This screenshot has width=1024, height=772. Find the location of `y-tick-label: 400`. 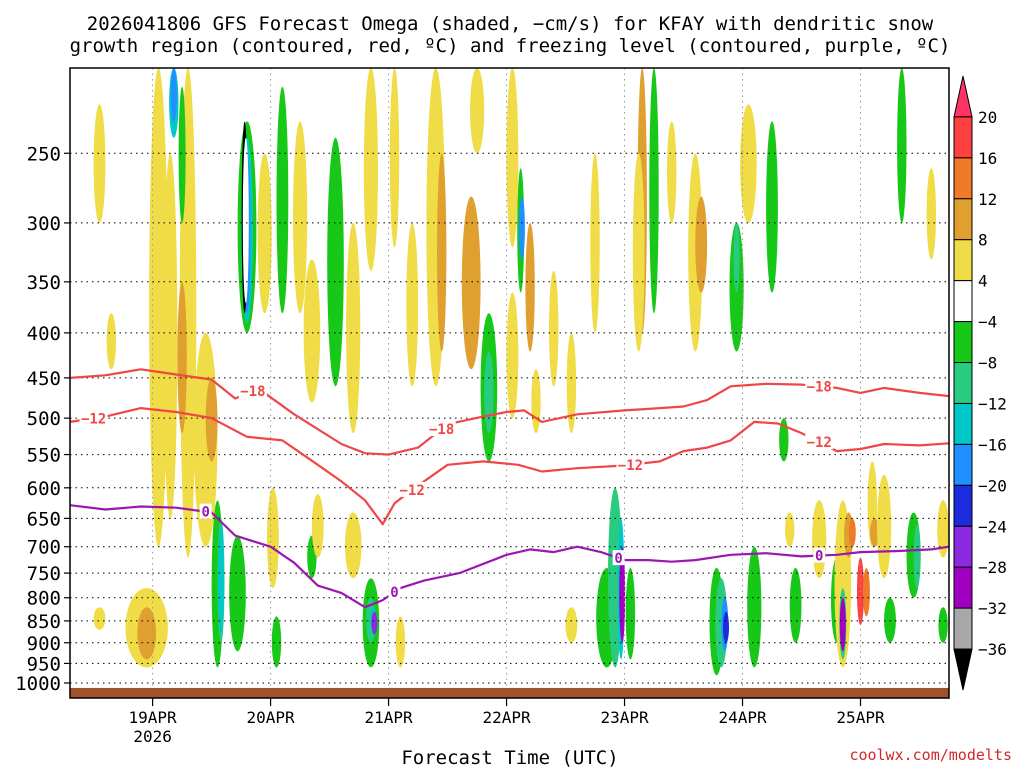

y-tick-label: 400 is located at coordinates (44, 334).